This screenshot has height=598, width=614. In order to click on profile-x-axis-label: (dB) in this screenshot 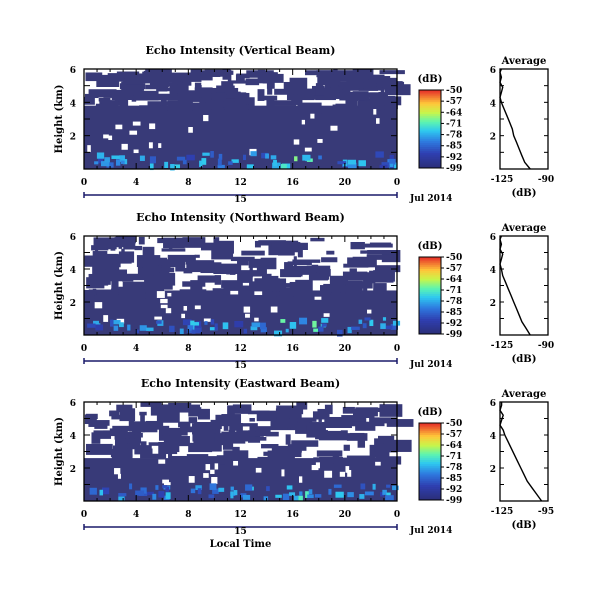, I will do `click(524, 359)`.